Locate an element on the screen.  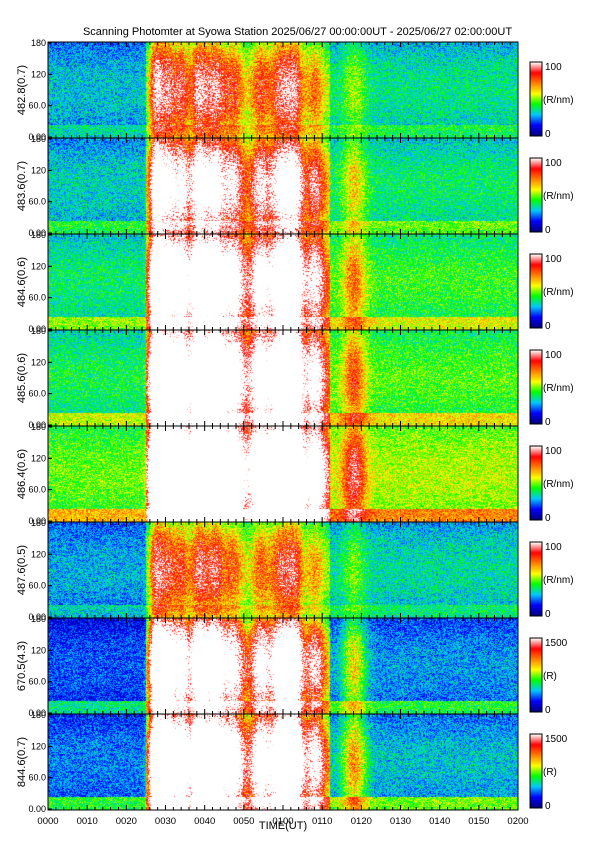
x-tick-label: 0000 is located at coordinates (47, 821).